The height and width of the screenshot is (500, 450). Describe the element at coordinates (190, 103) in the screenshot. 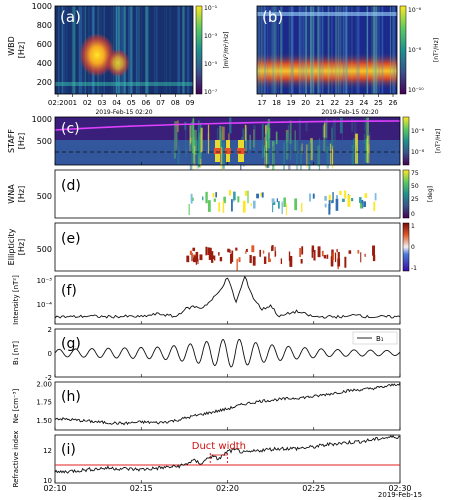

I see `tick-label: 09` at that location.